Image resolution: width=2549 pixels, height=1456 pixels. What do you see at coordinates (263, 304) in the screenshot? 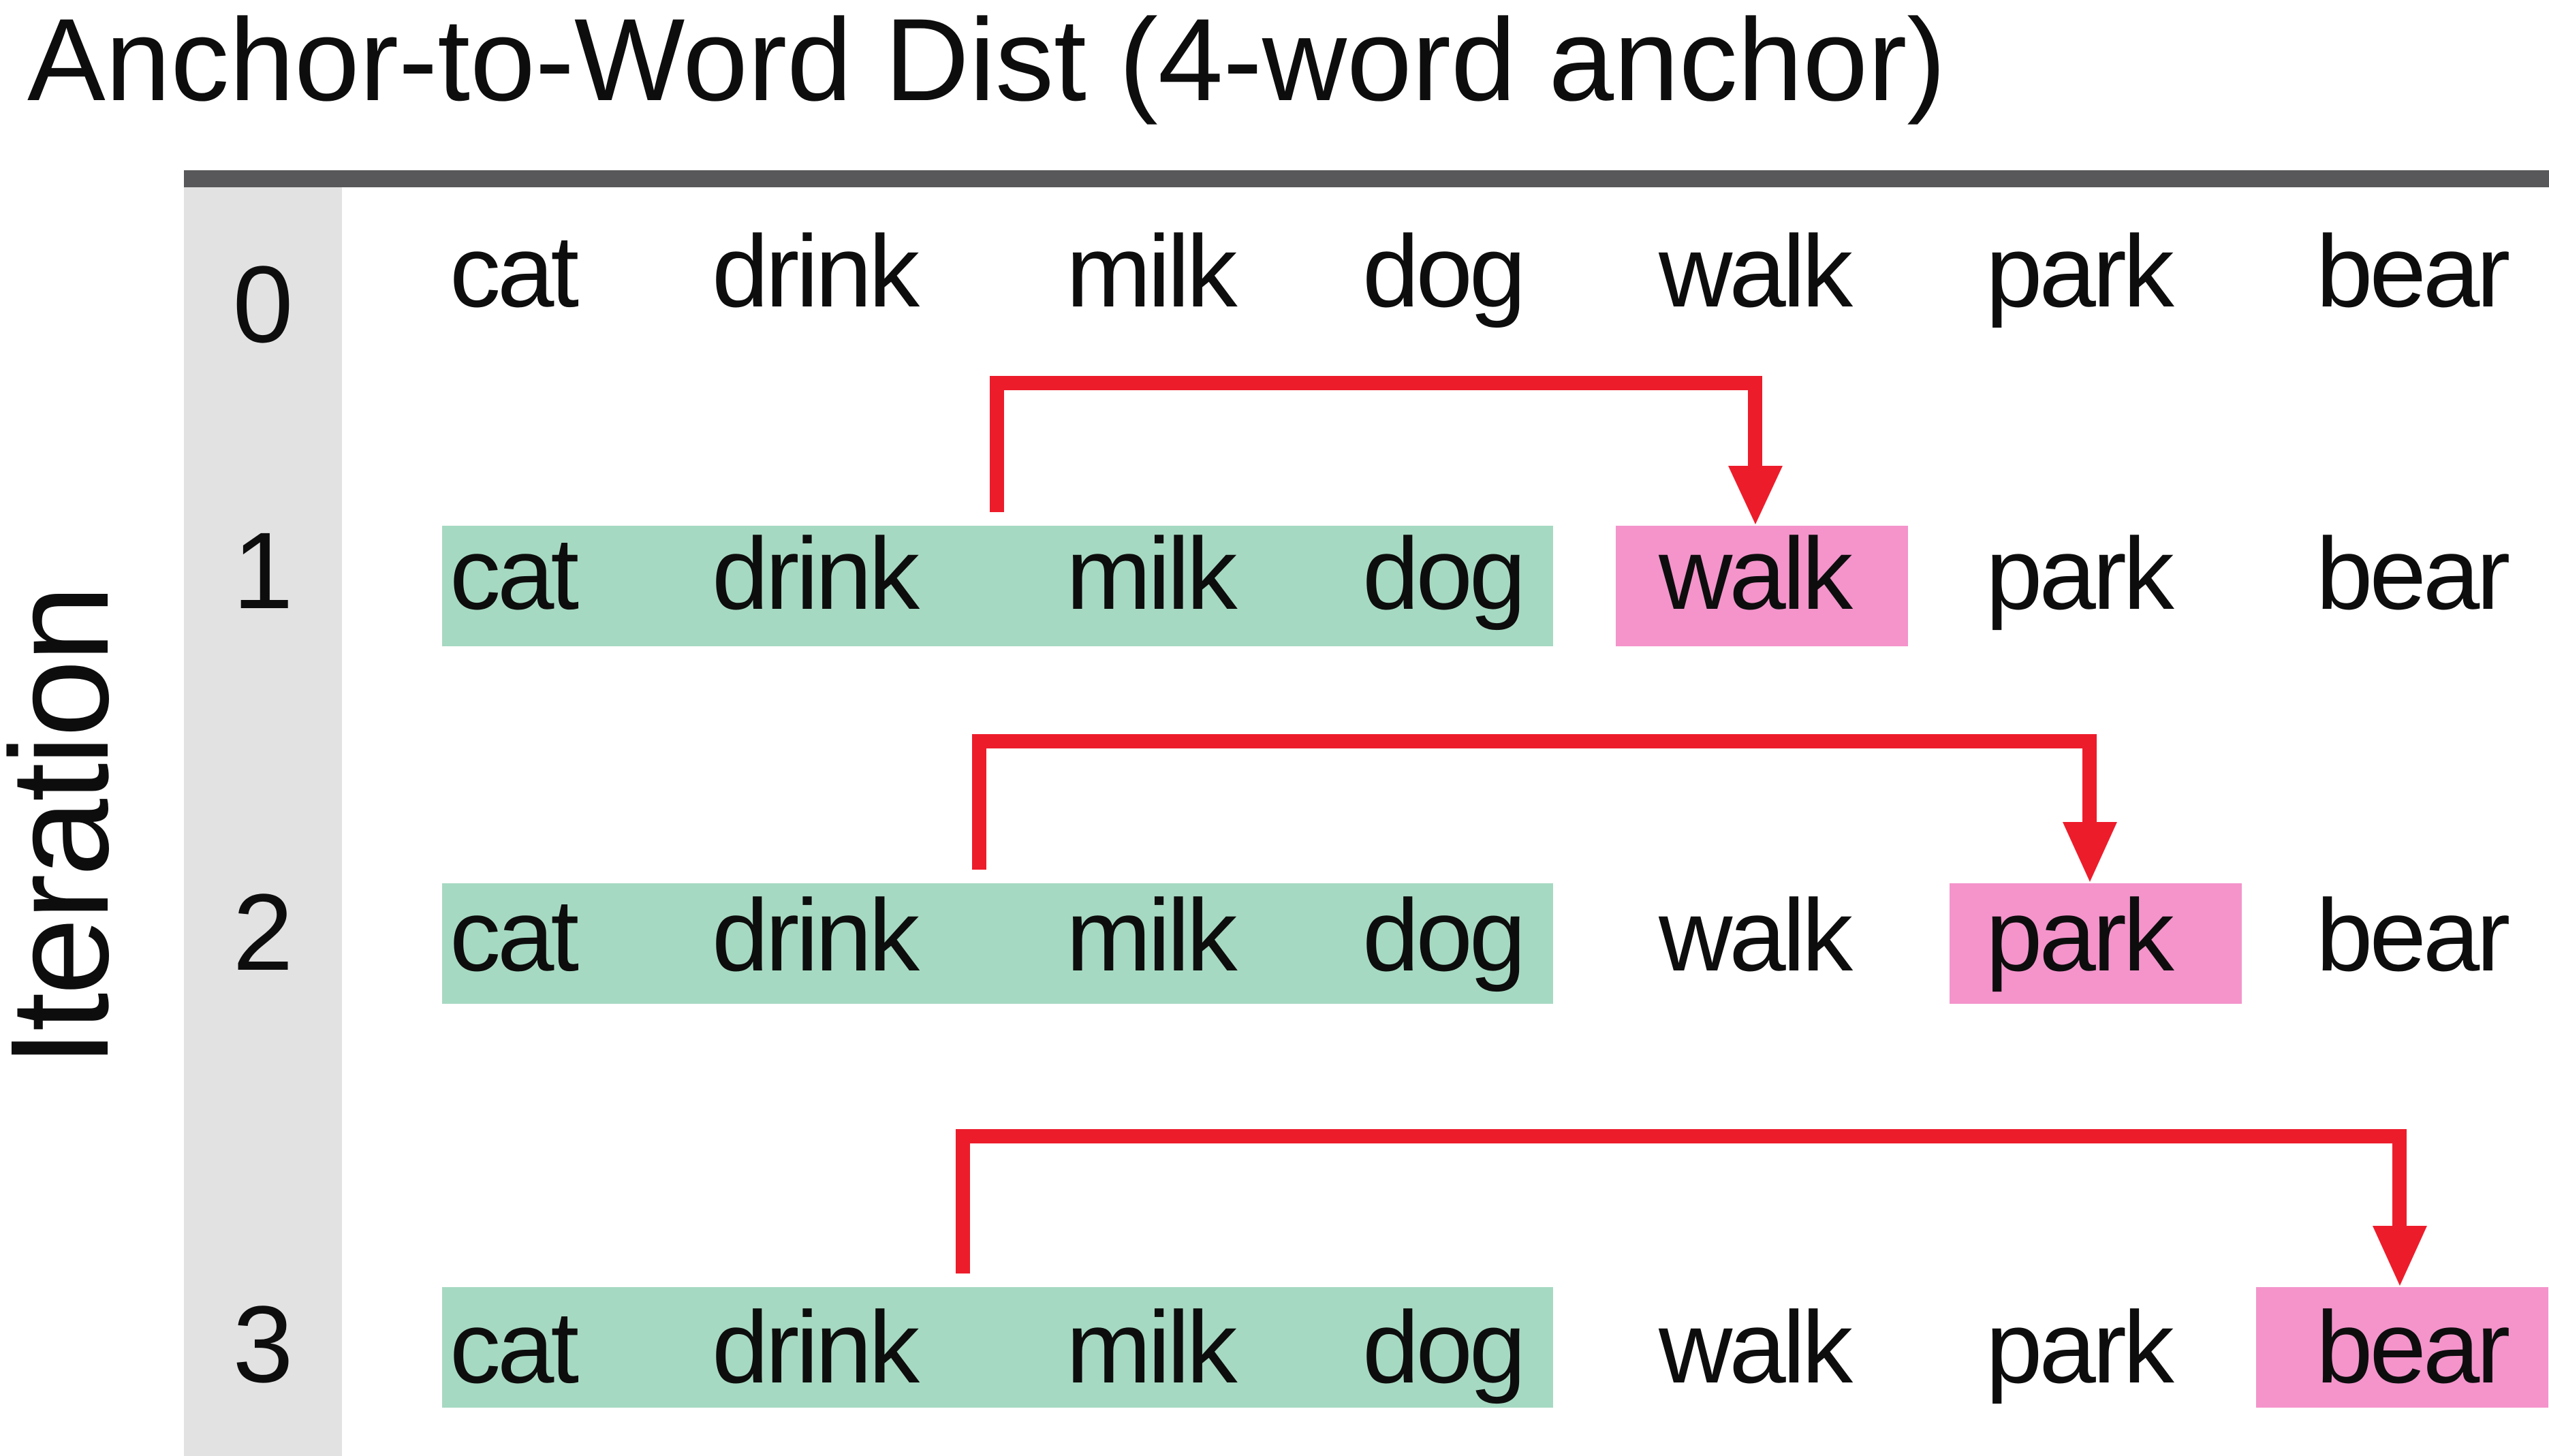
I see `iteration-number-0: 0` at bounding box center [263, 304].